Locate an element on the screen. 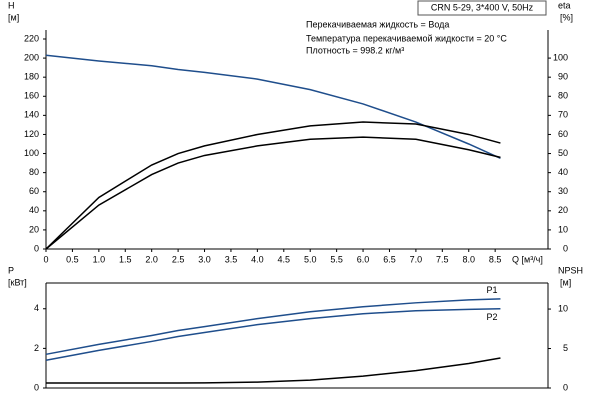 The height and width of the screenshot is (400, 600). title-box is located at coordinates (482, 8).